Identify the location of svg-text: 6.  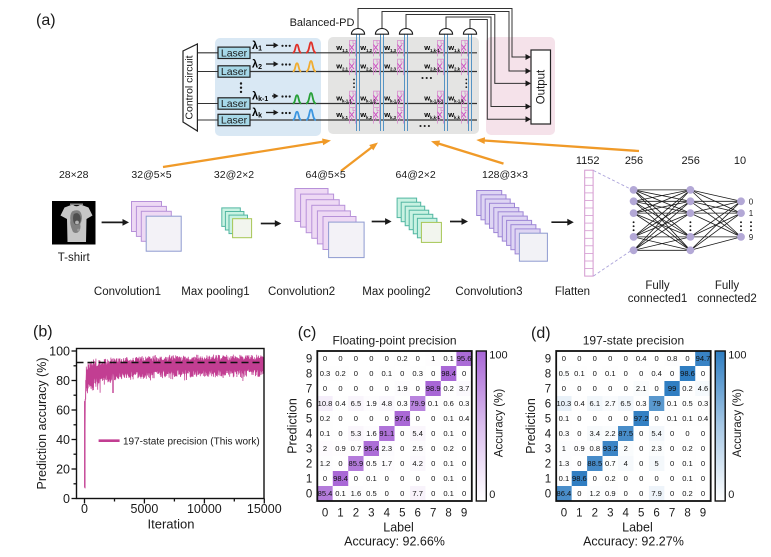
(309, 405).